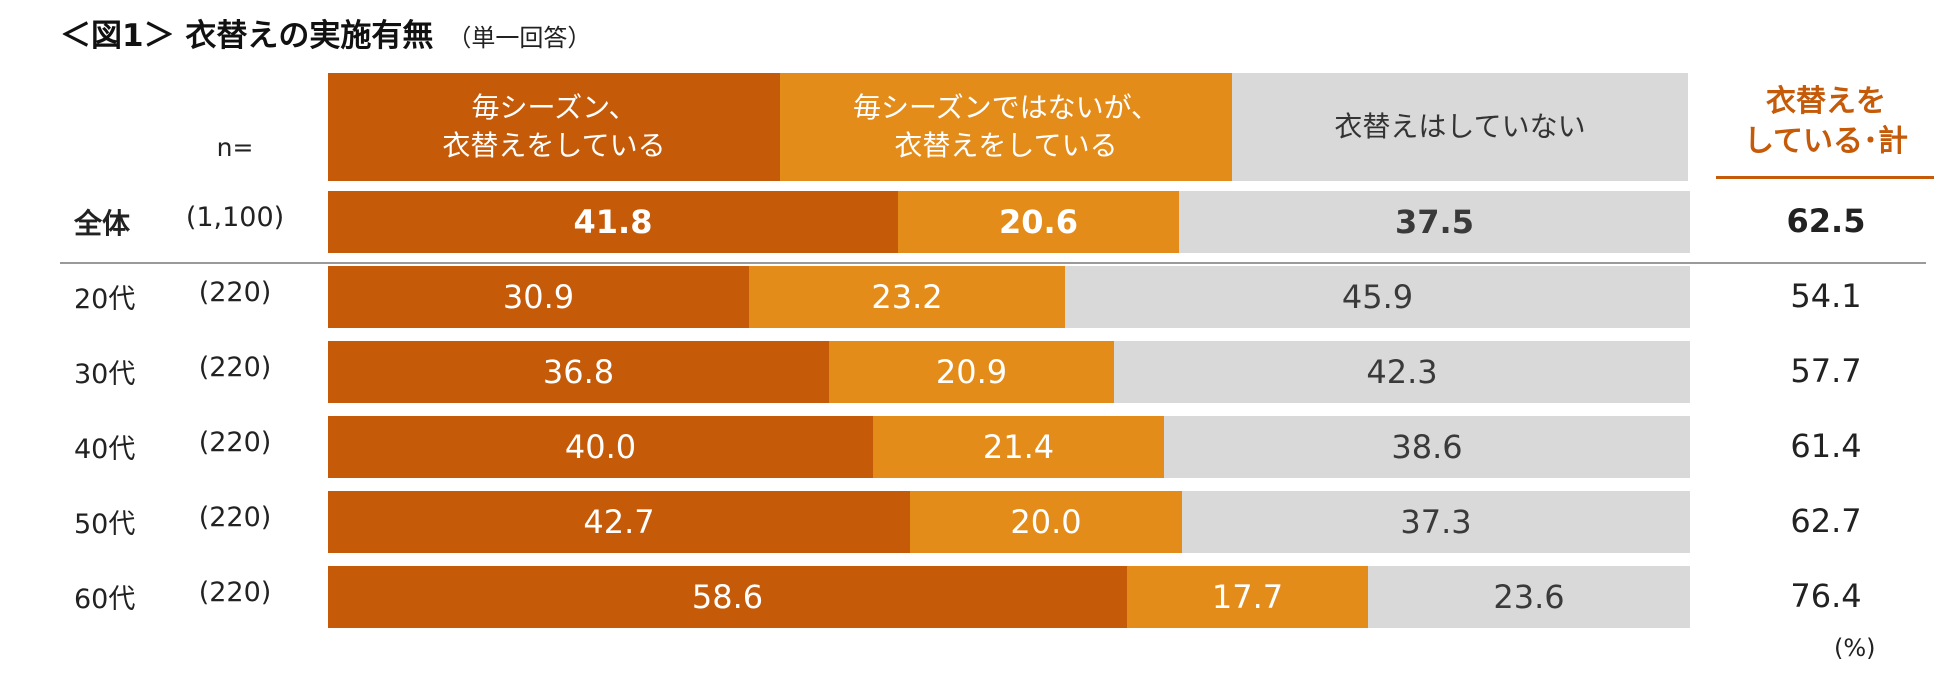 The image size is (1950, 680). I want to click on bar-segment-not-every-season: 17.7, so click(1247, 597).